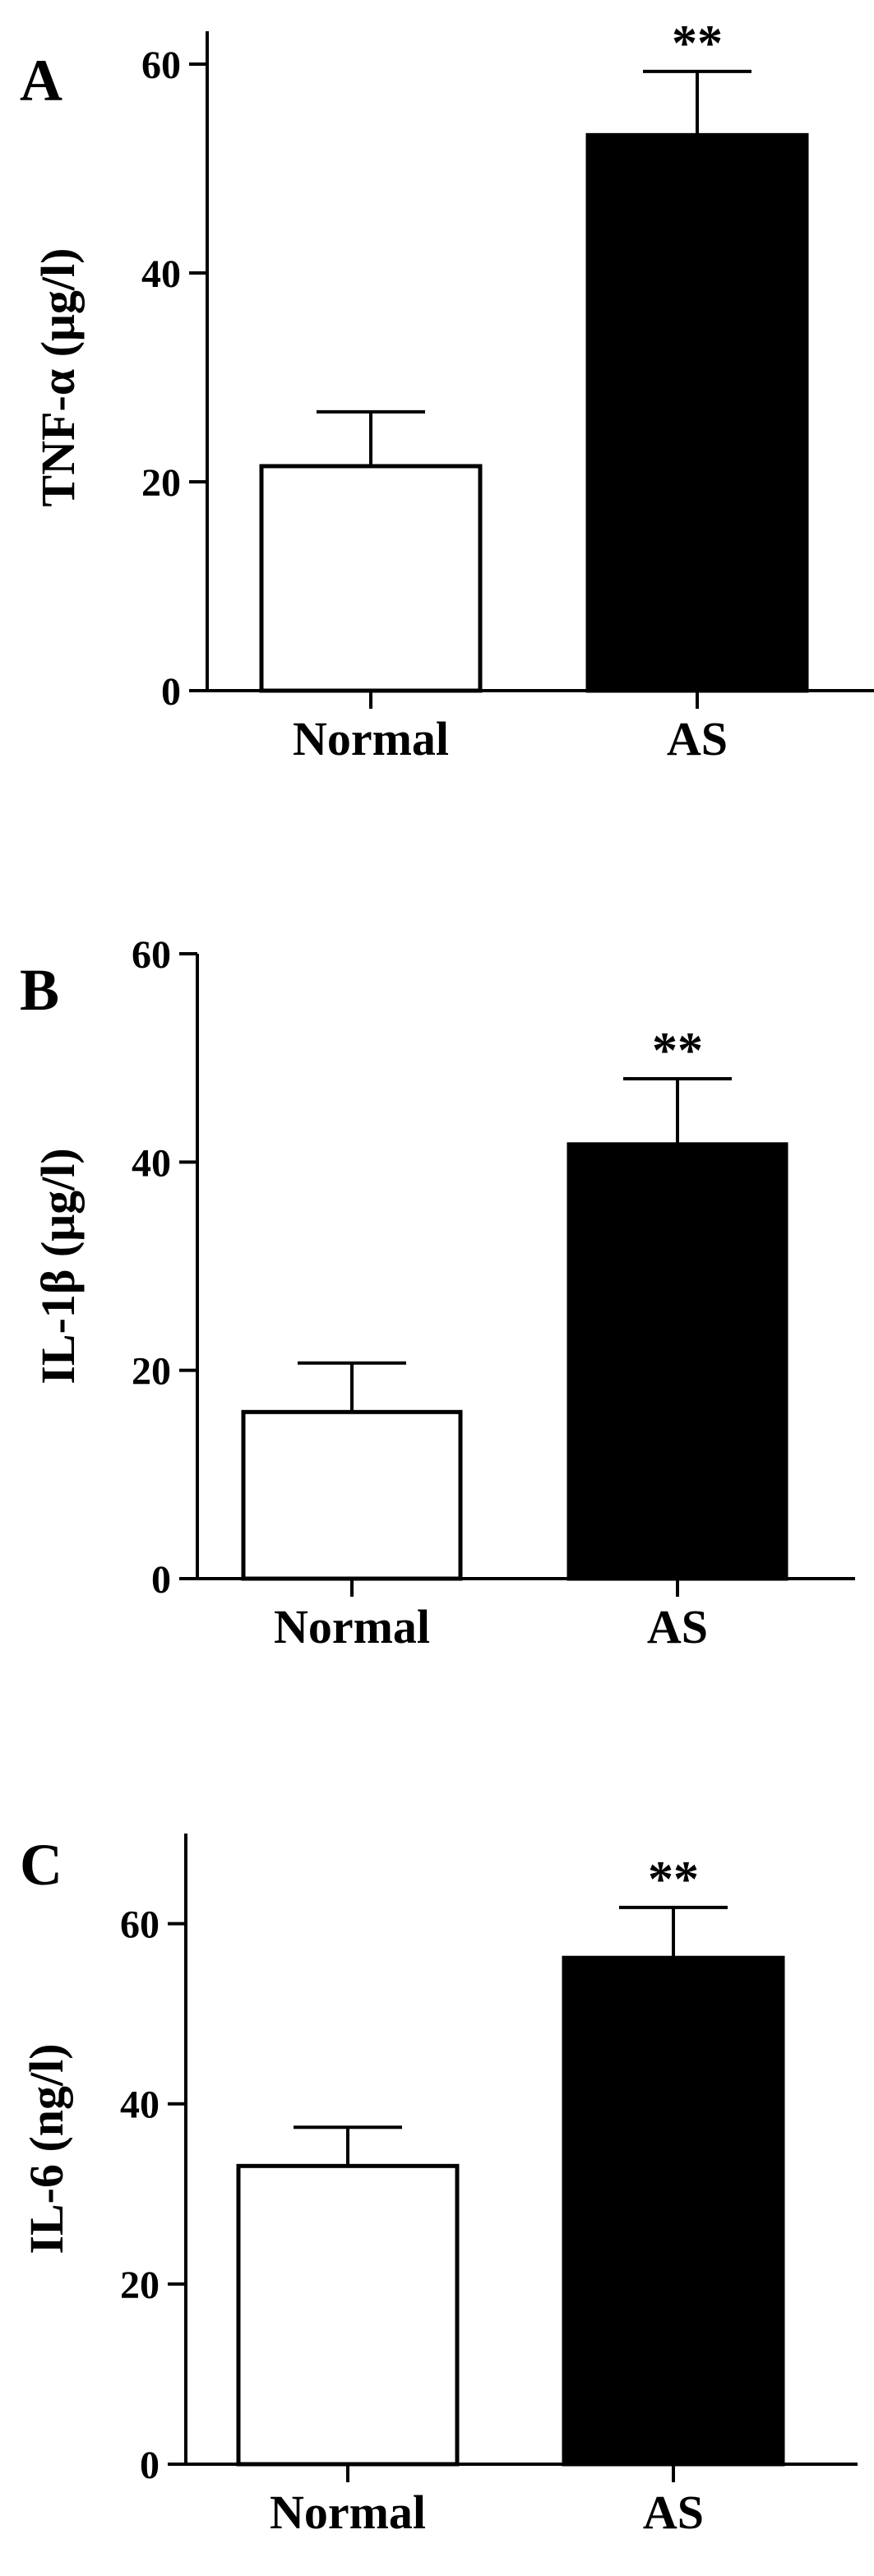 The height and width of the screenshot is (2576, 874). What do you see at coordinates (58, 377) in the screenshot?
I see `y-axis-title: TNF-α (μg/l)` at bounding box center [58, 377].